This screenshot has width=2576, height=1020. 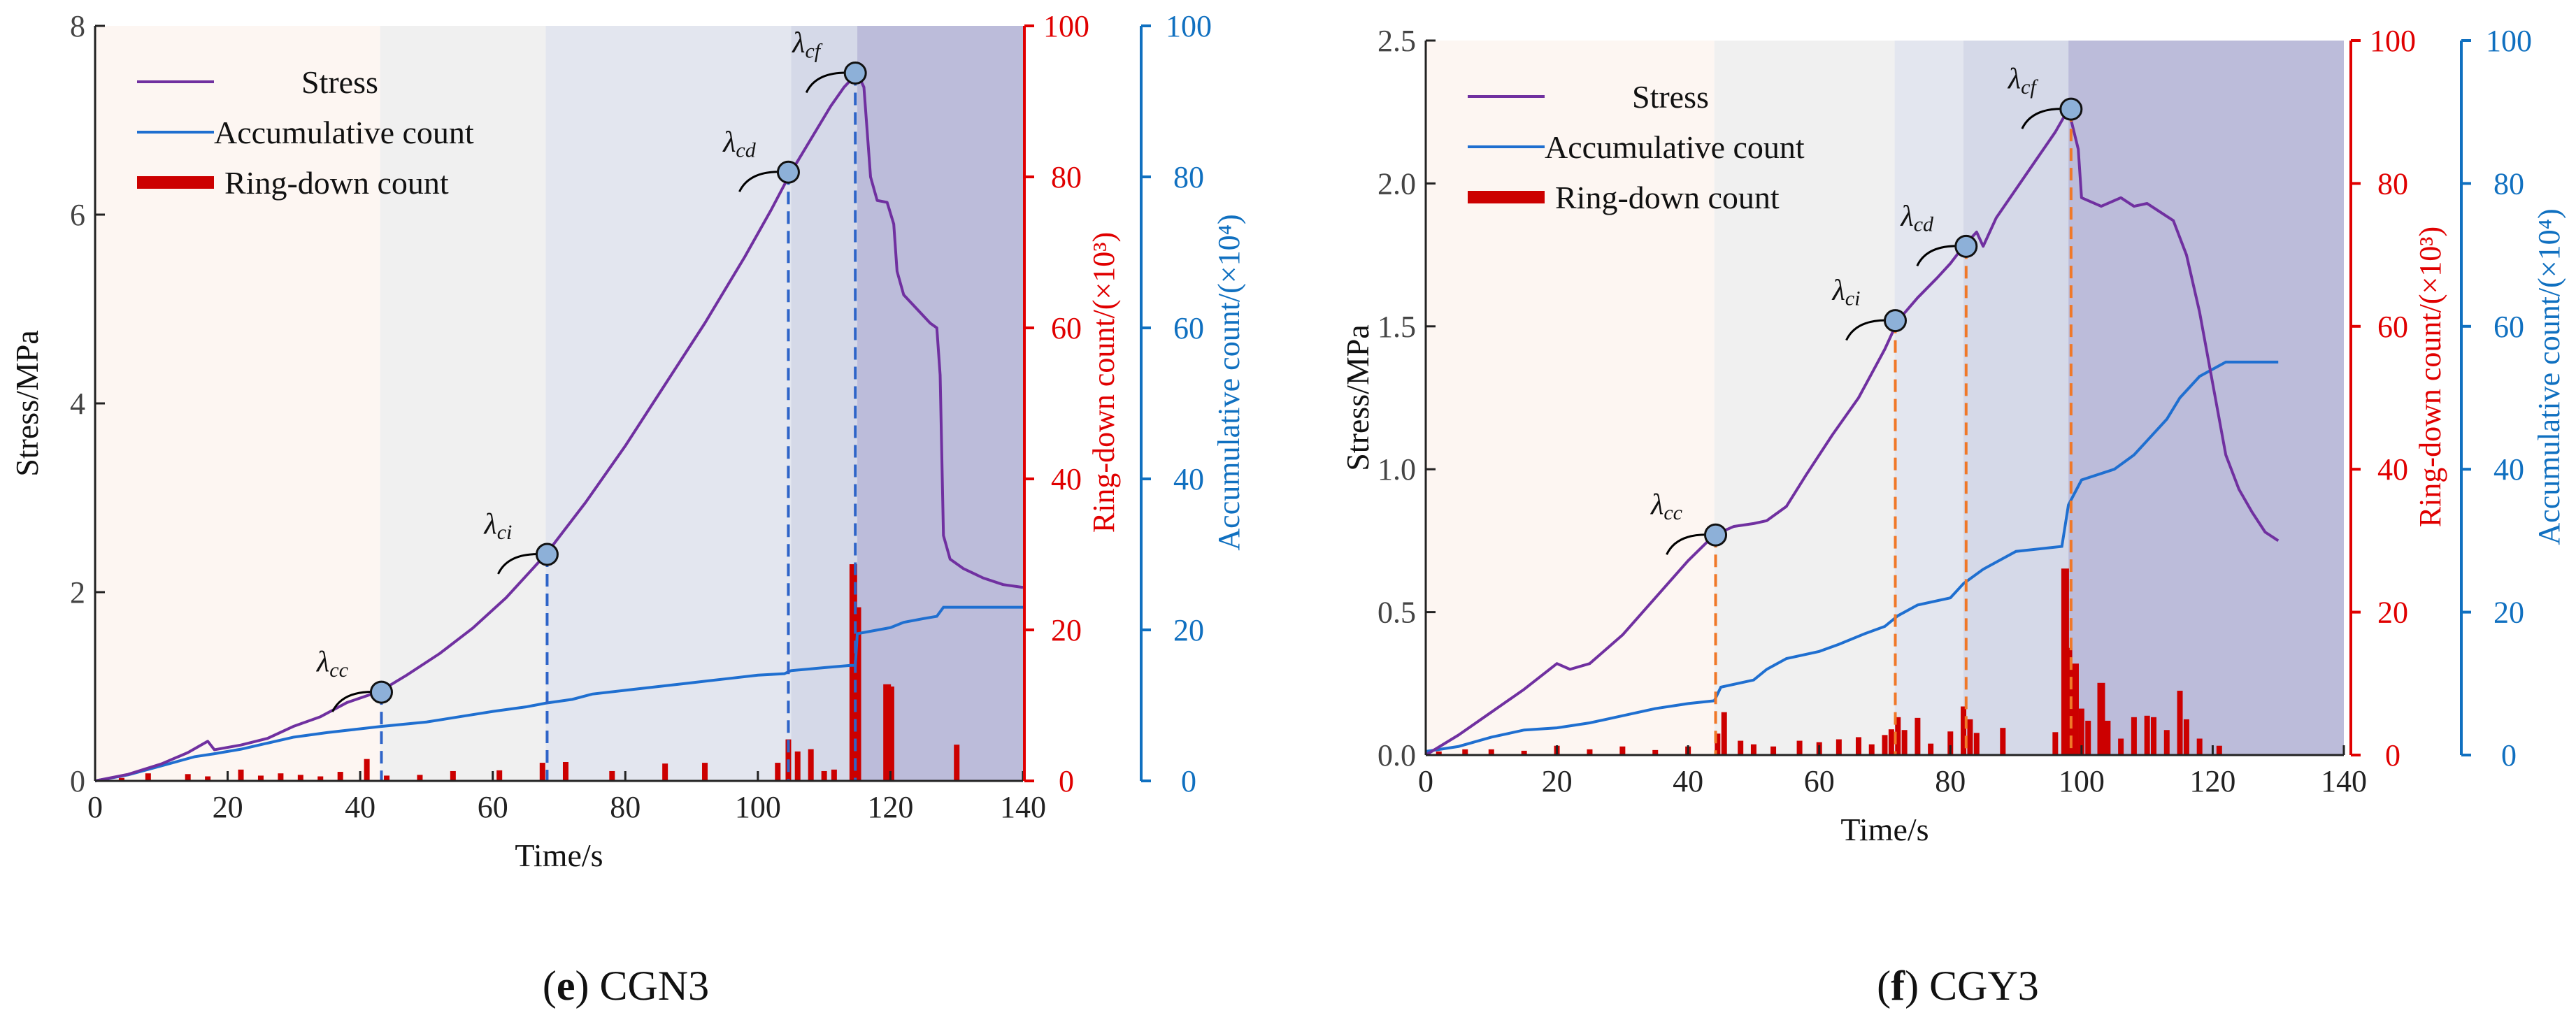 What do you see at coordinates (559, 855) in the screenshot?
I see `x-axis-title: Time/s` at bounding box center [559, 855].